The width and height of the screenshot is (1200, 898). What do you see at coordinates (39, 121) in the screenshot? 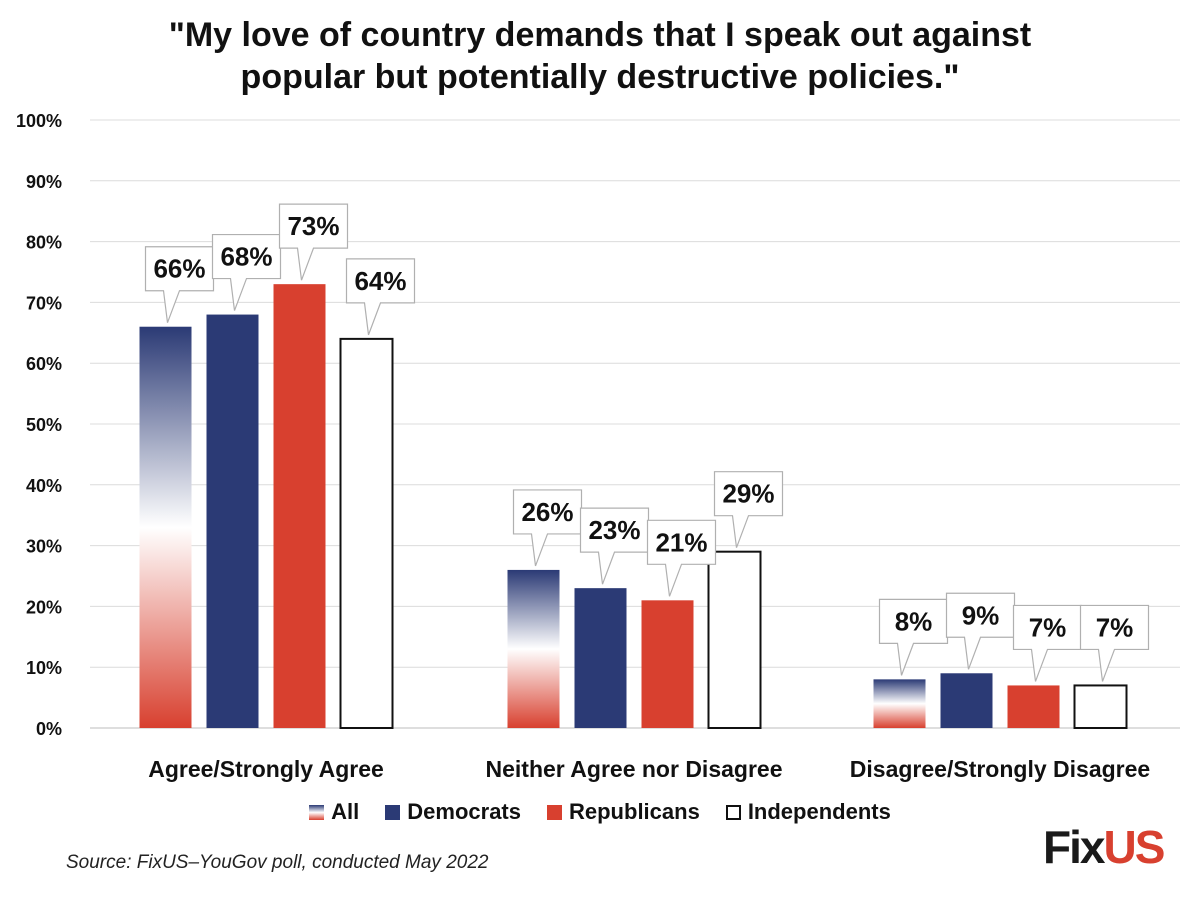
I see `y-tick-label: 100%` at bounding box center [39, 121].